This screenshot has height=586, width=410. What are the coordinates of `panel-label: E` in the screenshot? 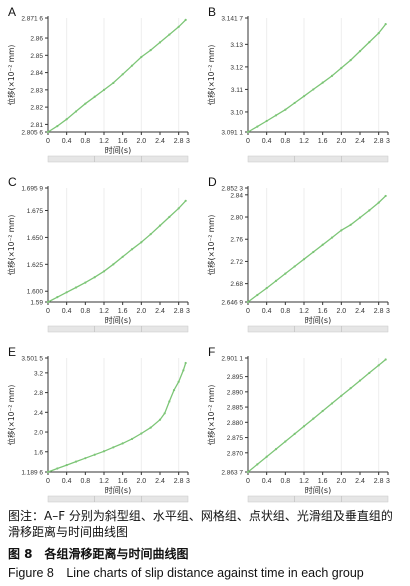 It's located at (12, 352).